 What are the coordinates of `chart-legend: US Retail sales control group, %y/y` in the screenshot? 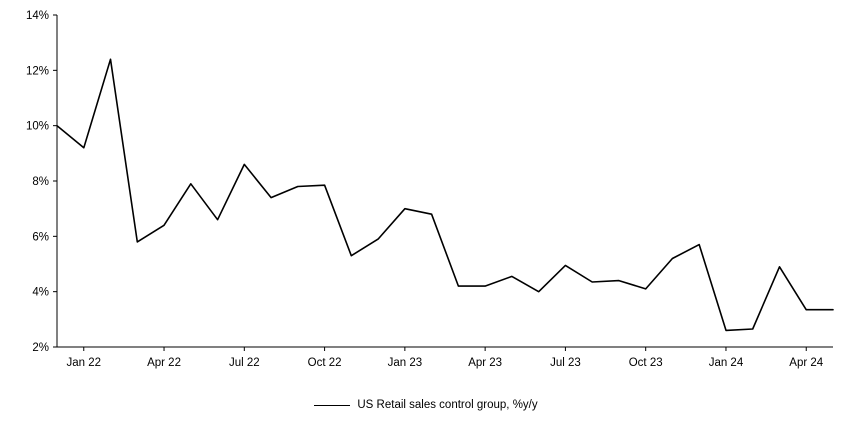 It's located at (426, 405).